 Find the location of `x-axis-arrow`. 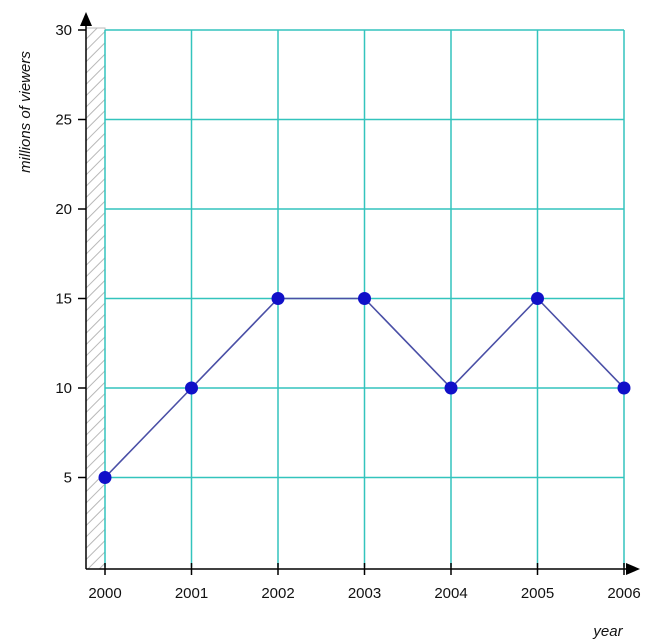

x-axis-arrow is located at coordinates (633, 569).